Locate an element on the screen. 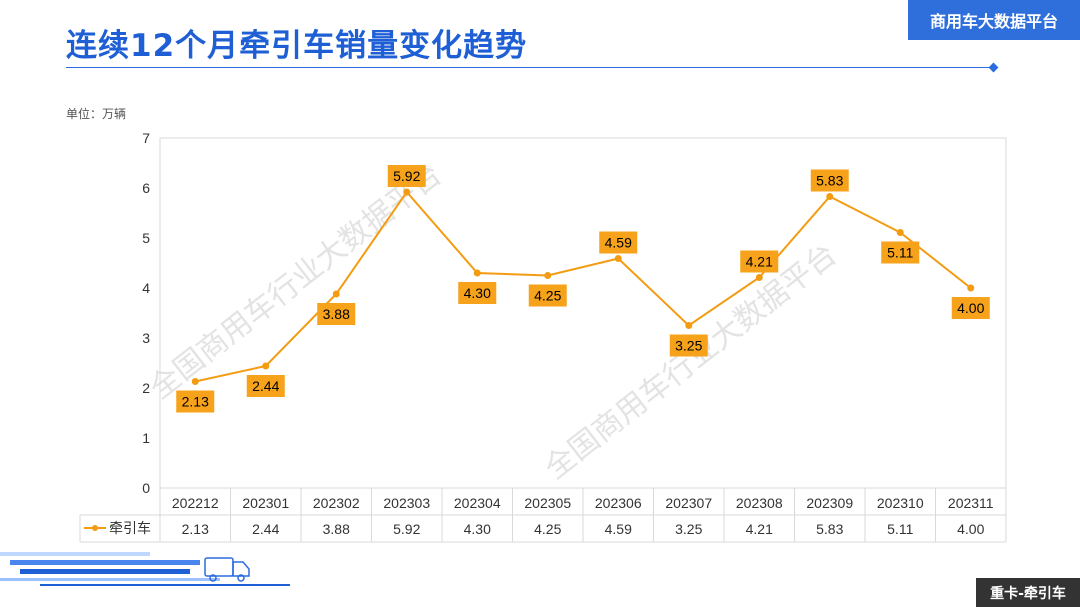 The height and width of the screenshot is (607, 1080). y-tick-label: 5 is located at coordinates (146, 238).